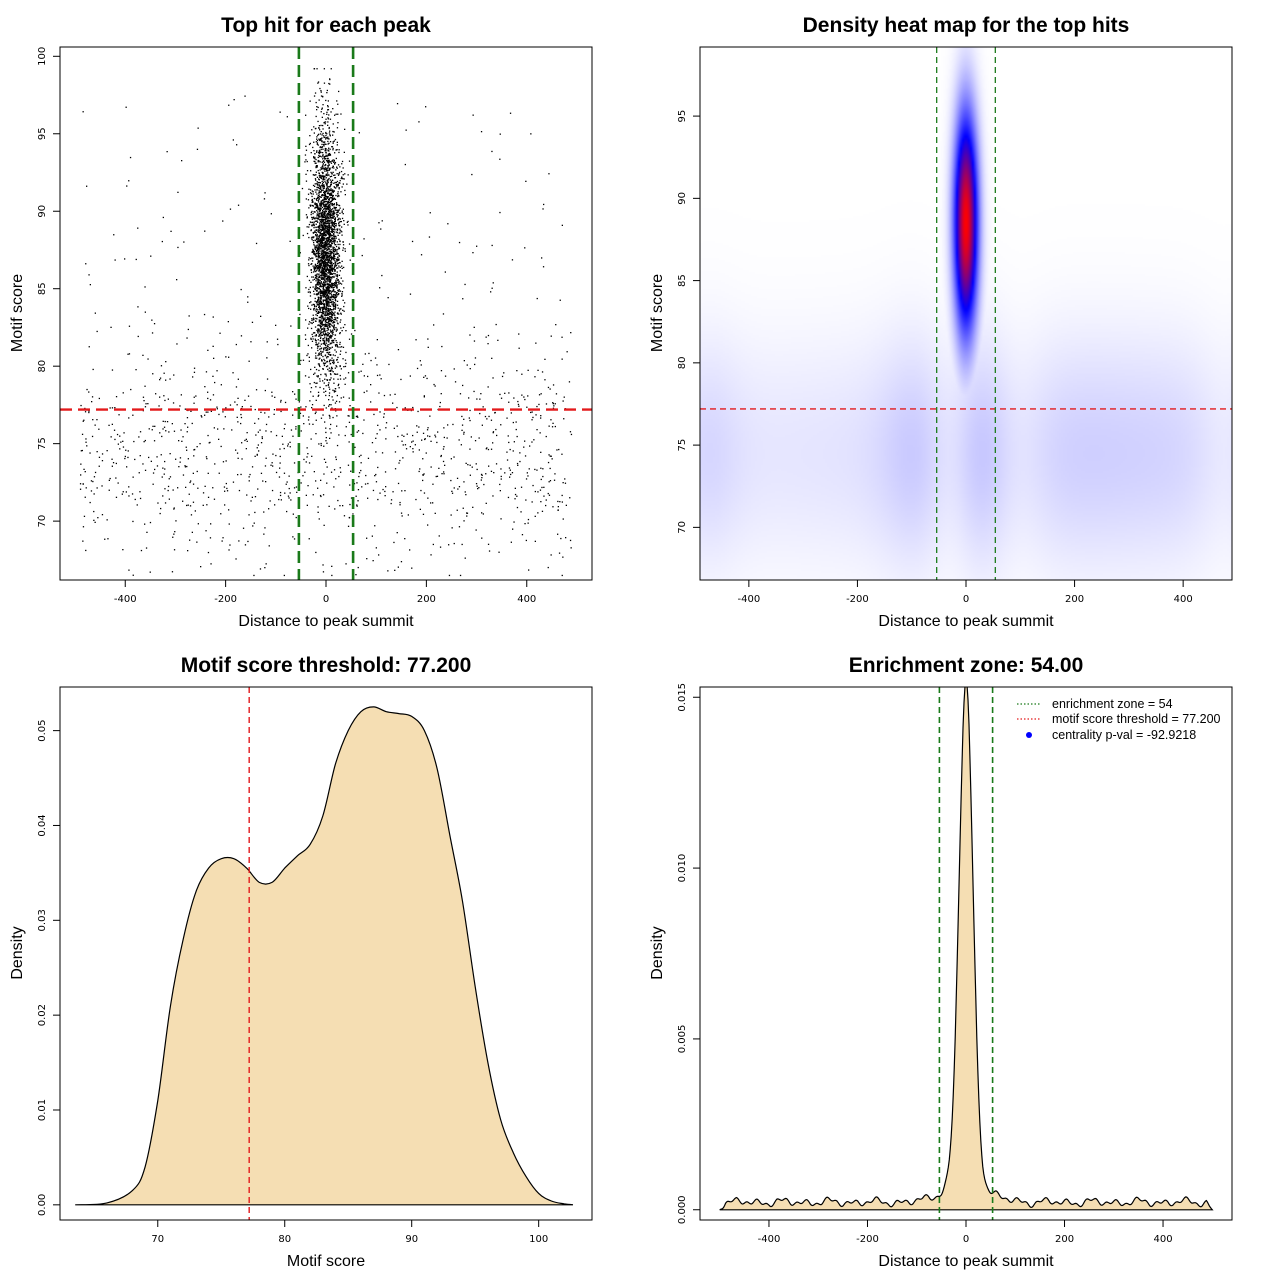 This screenshot has width=1280, height=1280. I want to click on x-tick-label: -400, so click(769, 1239).